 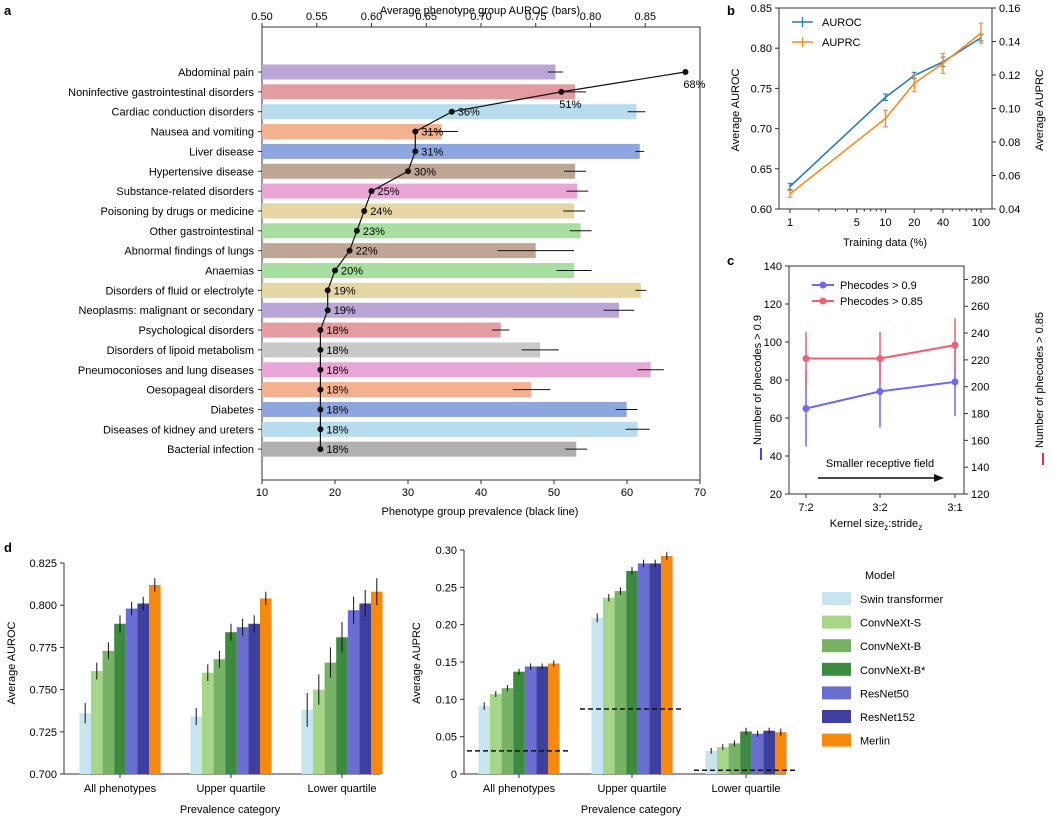 I want to click on panel-b-y2-tick-label: 0.14, so click(x=1009, y=43).